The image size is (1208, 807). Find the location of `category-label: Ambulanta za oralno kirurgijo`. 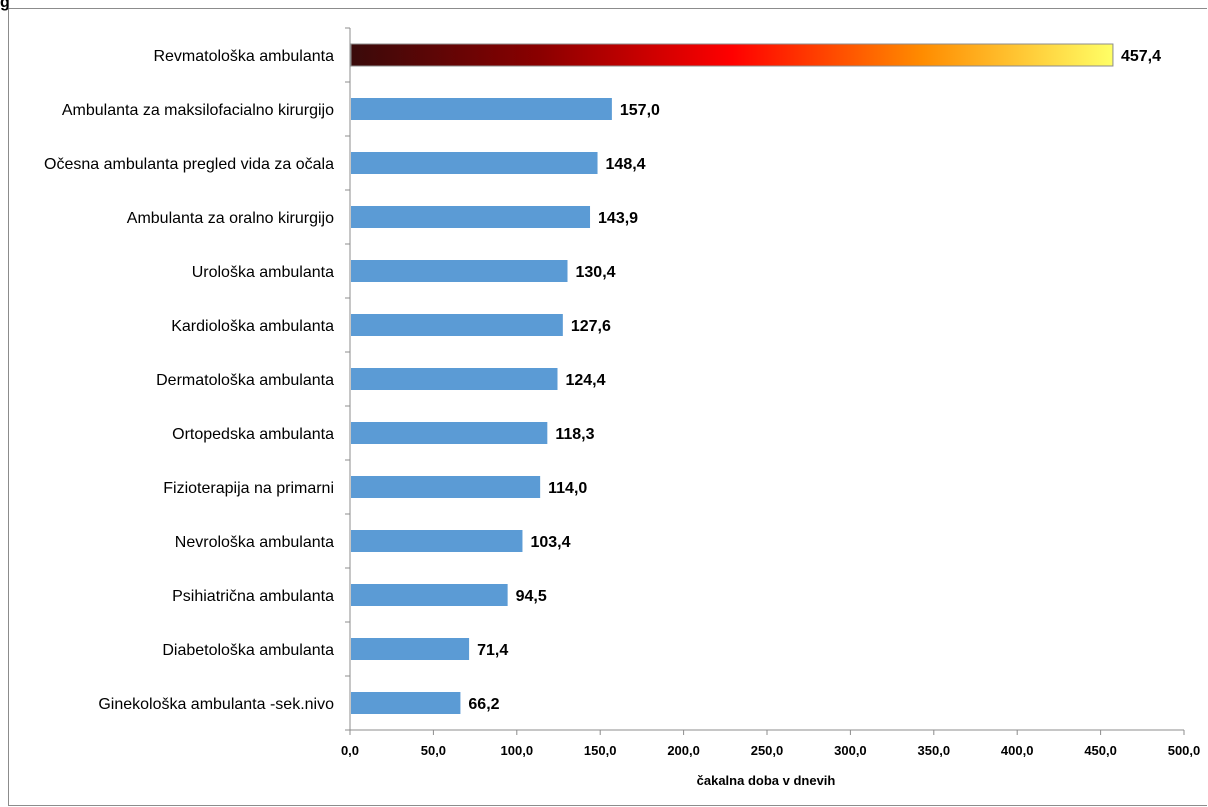

category-label: Ambulanta za oralno kirurgijo is located at coordinates (230, 218).